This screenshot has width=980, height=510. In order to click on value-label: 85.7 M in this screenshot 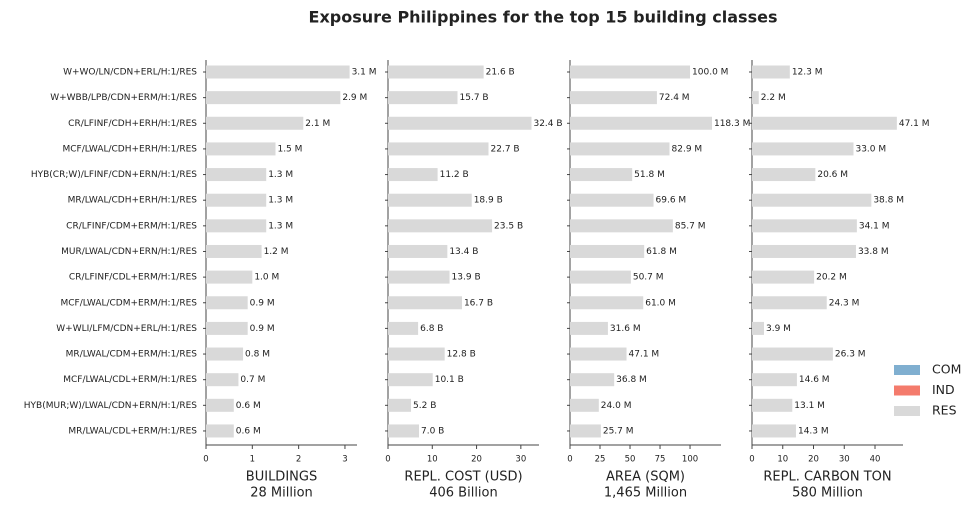, I will do `click(690, 226)`.